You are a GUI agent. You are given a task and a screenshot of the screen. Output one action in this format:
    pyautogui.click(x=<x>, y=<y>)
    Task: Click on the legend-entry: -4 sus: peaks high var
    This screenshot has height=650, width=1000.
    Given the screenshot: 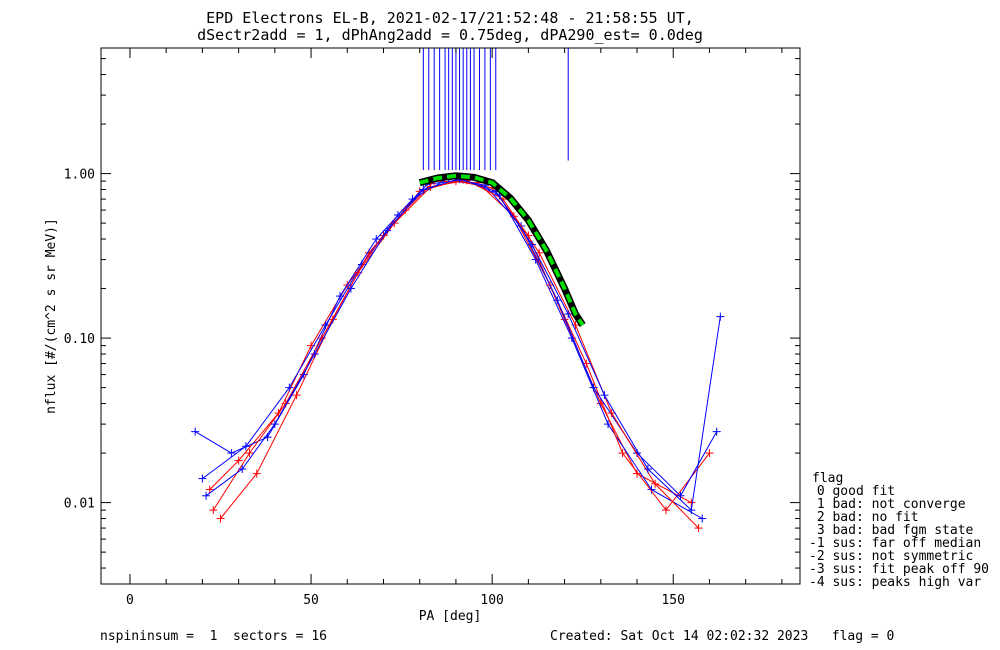 What is the action you would take?
    pyautogui.click(x=895, y=582)
    